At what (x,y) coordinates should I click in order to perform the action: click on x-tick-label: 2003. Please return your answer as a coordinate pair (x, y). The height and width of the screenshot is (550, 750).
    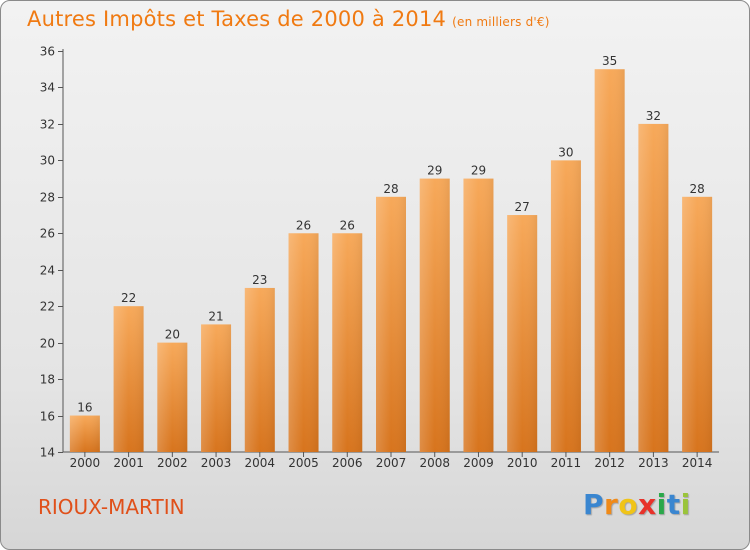
    Looking at the image, I should click on (216, 463).